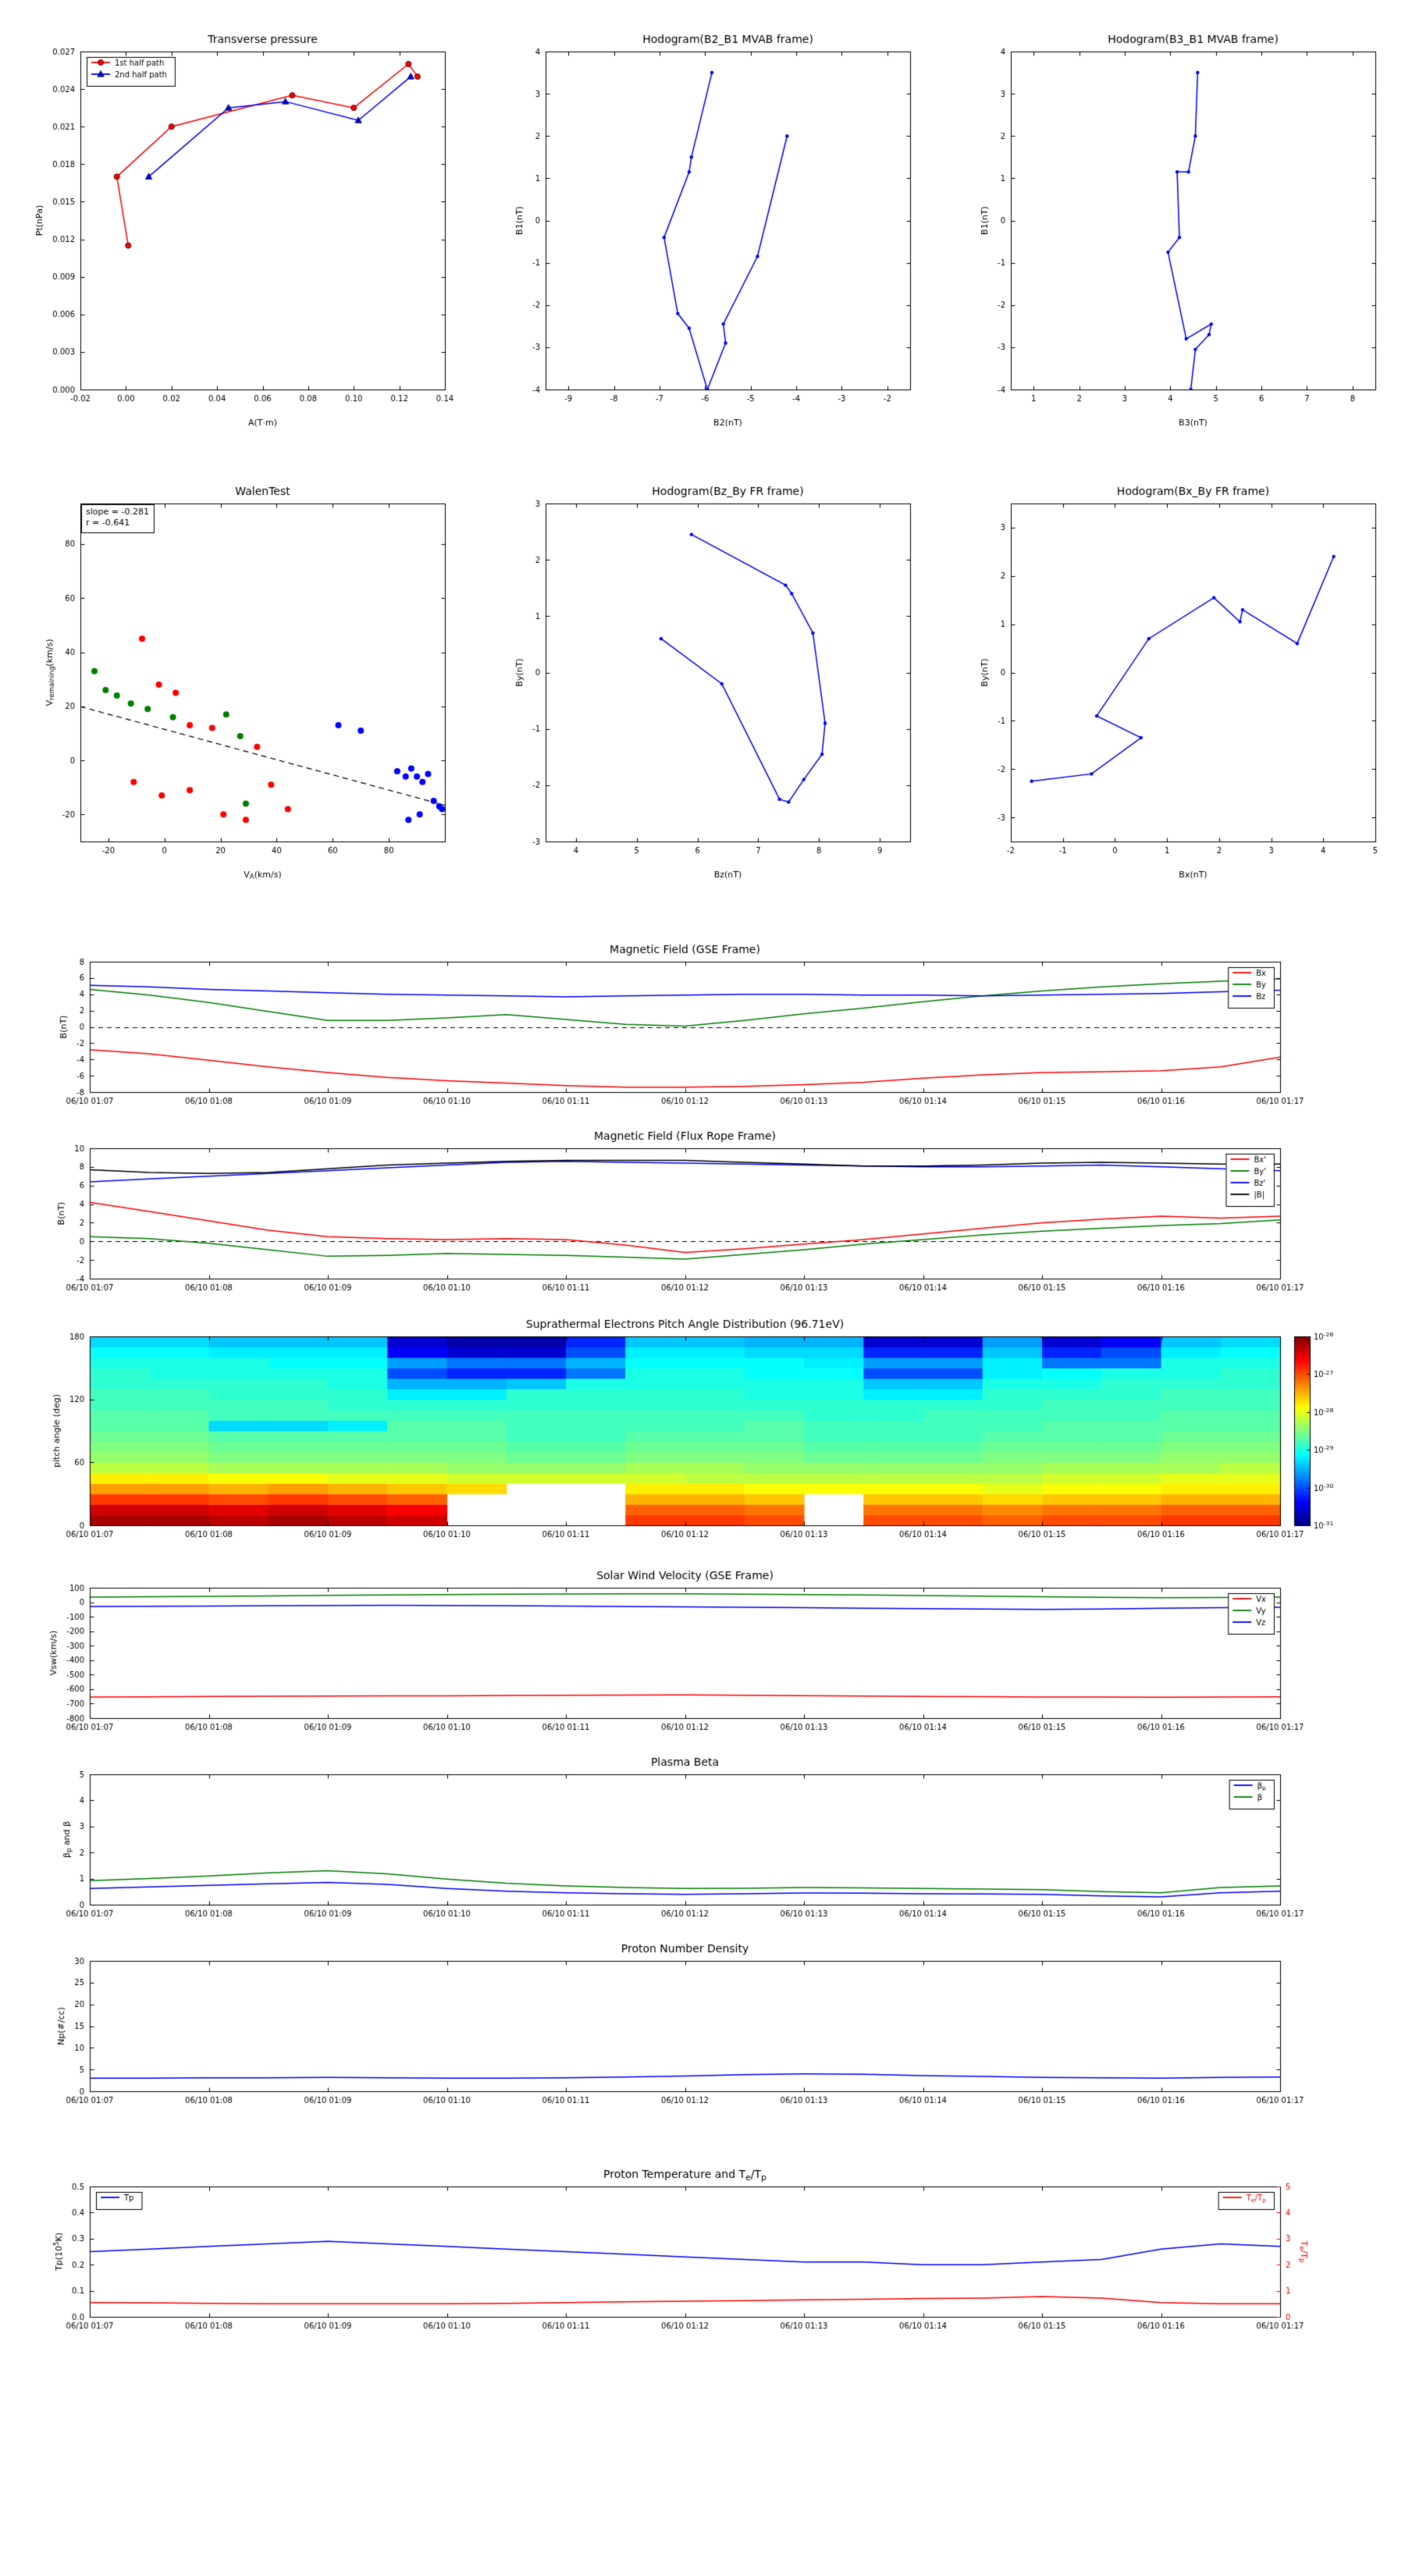 This screenshot has height=2576, width=1405. Describe the element at coordinates (237, 683) in the screenshot. I see `chart-walen-test` at that location.